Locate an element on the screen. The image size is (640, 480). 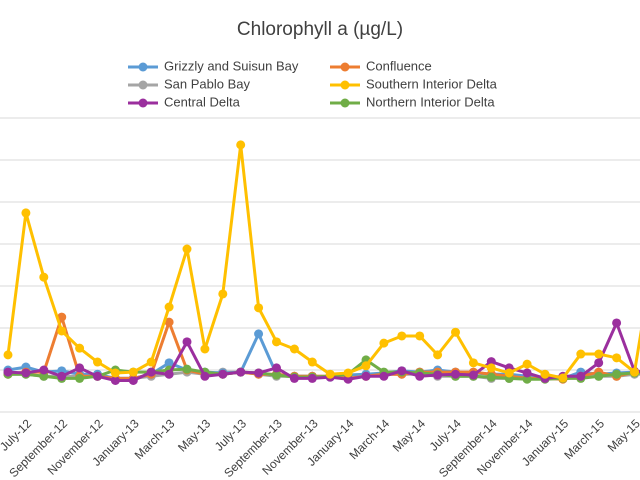
x-tick-label: March-14 is located at coordinates (370, 439).